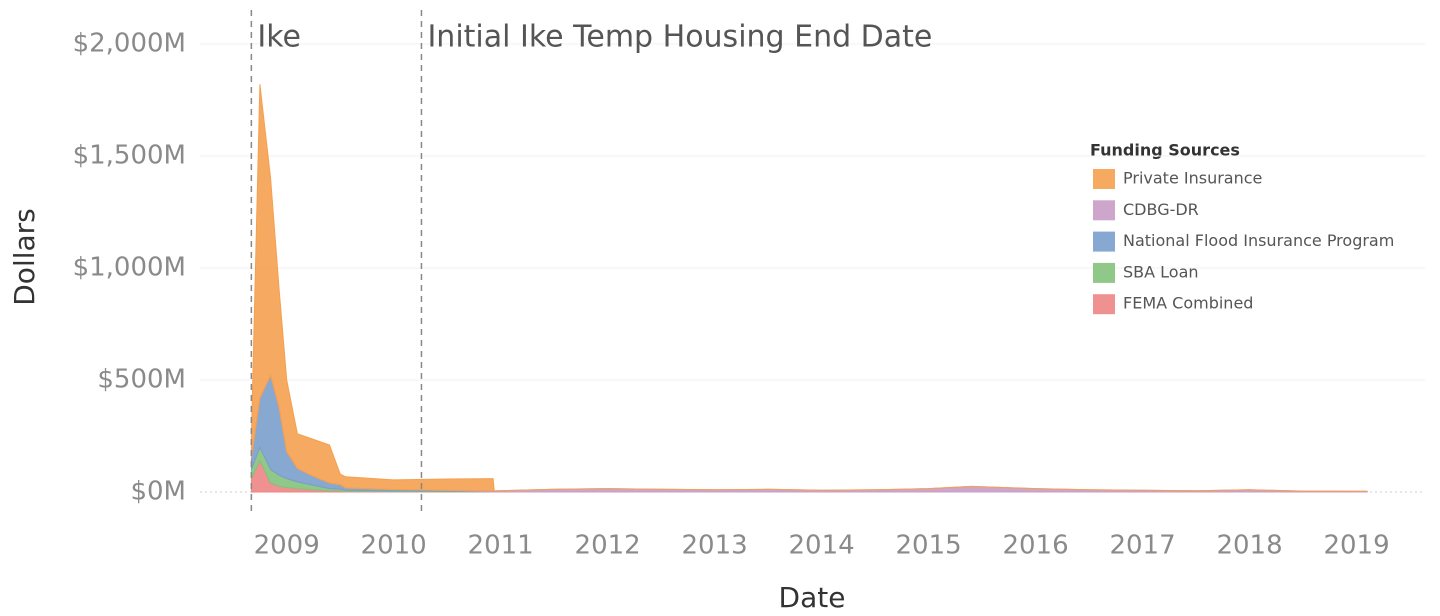 This screenshot has height=616, width=1440. Describe the element at coordinates (812, 597) in the screenshot. I see `x-axis-title: Date` at that location.